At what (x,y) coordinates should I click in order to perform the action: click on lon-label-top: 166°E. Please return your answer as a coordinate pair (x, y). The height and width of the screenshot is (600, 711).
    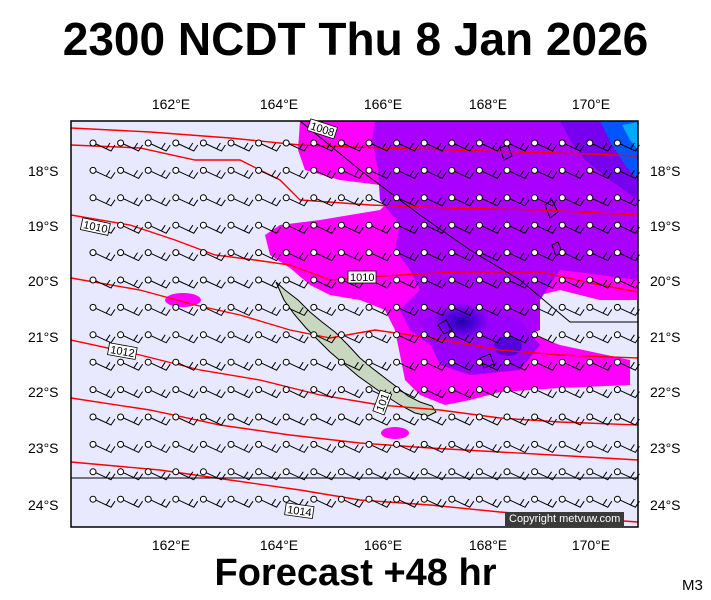
    Looking at the image, I should click on (383, 104).